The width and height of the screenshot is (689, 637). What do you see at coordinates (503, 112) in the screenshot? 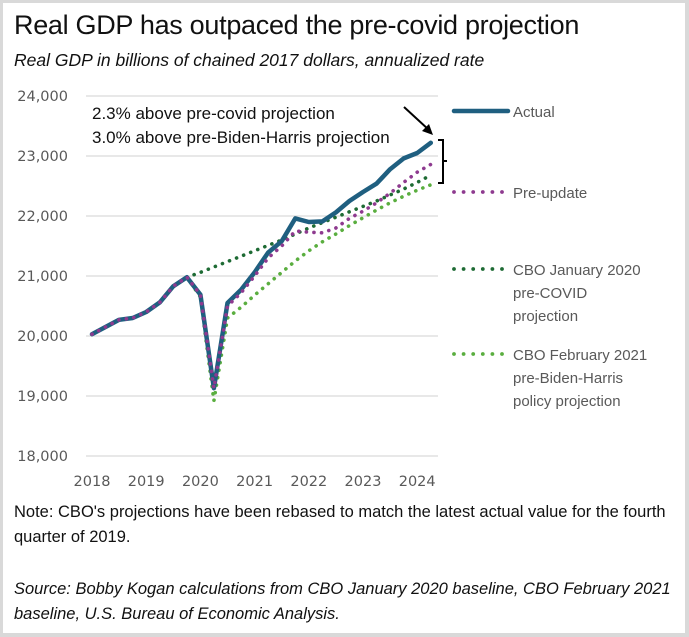
I see `legend-item: Actual` at bounding box center [503, 112].